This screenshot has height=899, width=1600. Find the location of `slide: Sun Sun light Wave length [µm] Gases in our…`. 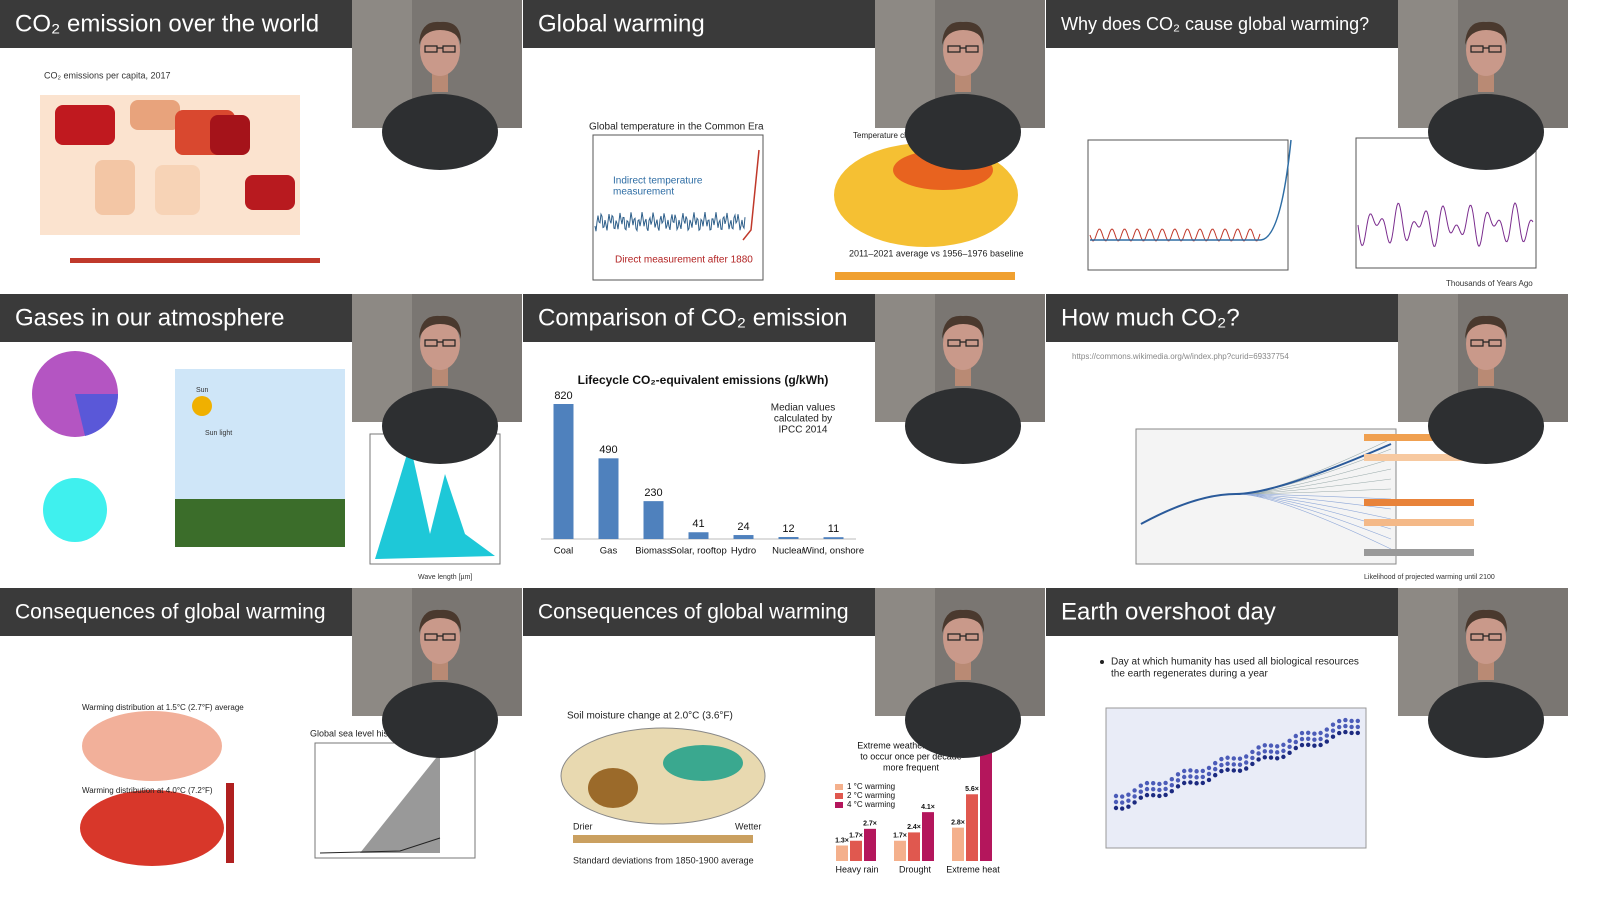

slide: Sun Sun light Wave length [µm] Gases in our… is located at coordinates (261, 437).